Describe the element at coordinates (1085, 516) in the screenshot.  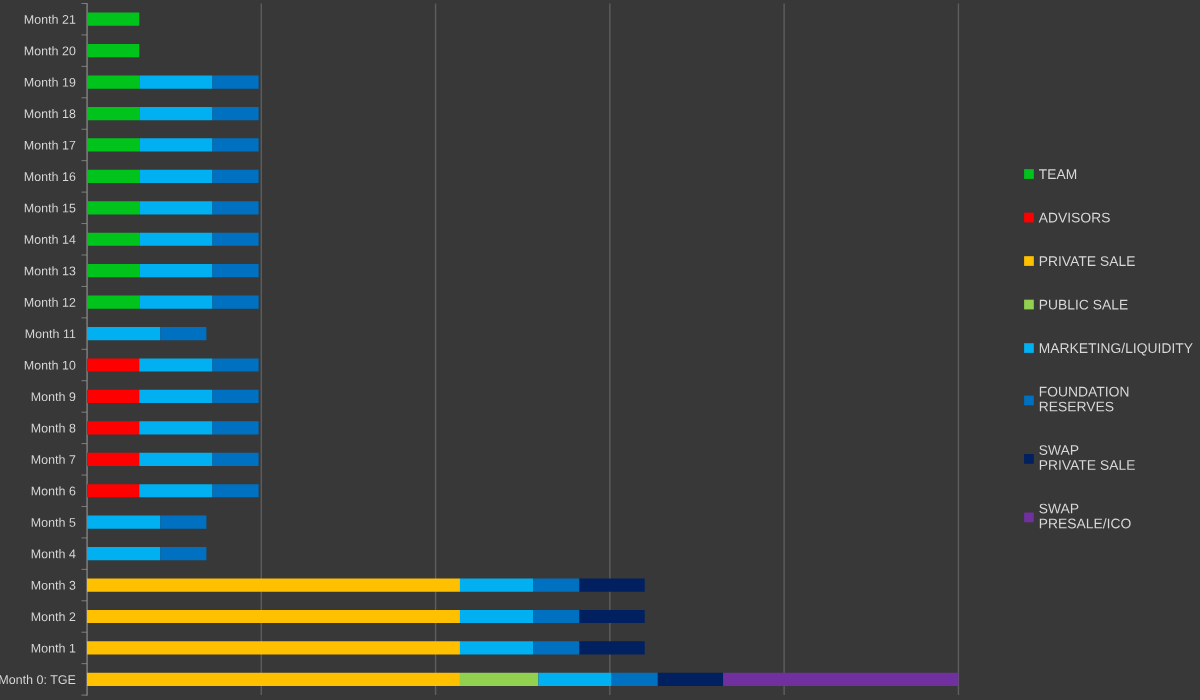
I see `legend-label: SWAP PRESALE/ICO` at that location.